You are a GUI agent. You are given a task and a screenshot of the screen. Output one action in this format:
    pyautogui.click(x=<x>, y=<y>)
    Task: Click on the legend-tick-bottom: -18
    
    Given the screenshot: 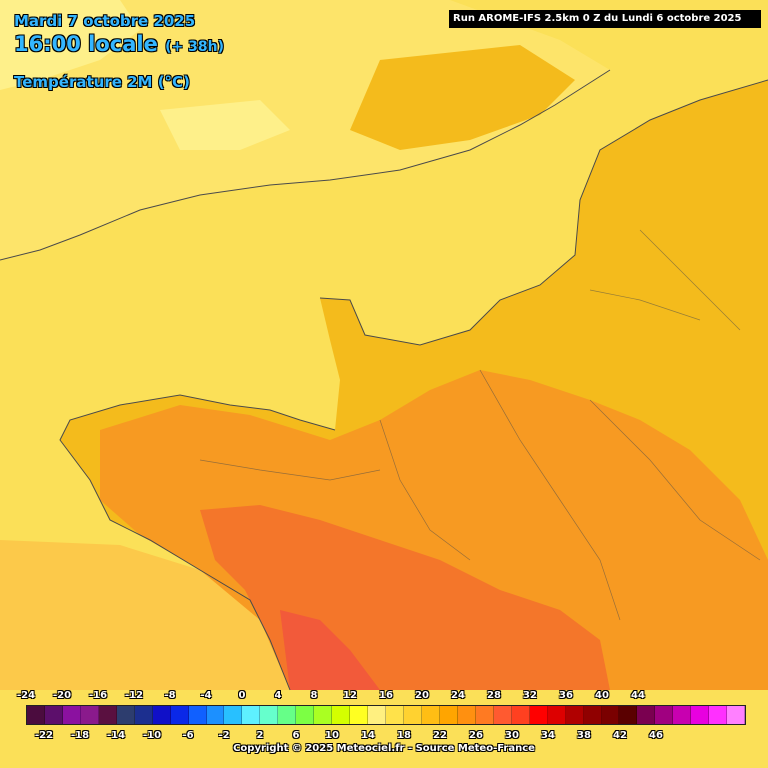 What is the action you would take?
    pyautogui.click(x=80, y=735)
    